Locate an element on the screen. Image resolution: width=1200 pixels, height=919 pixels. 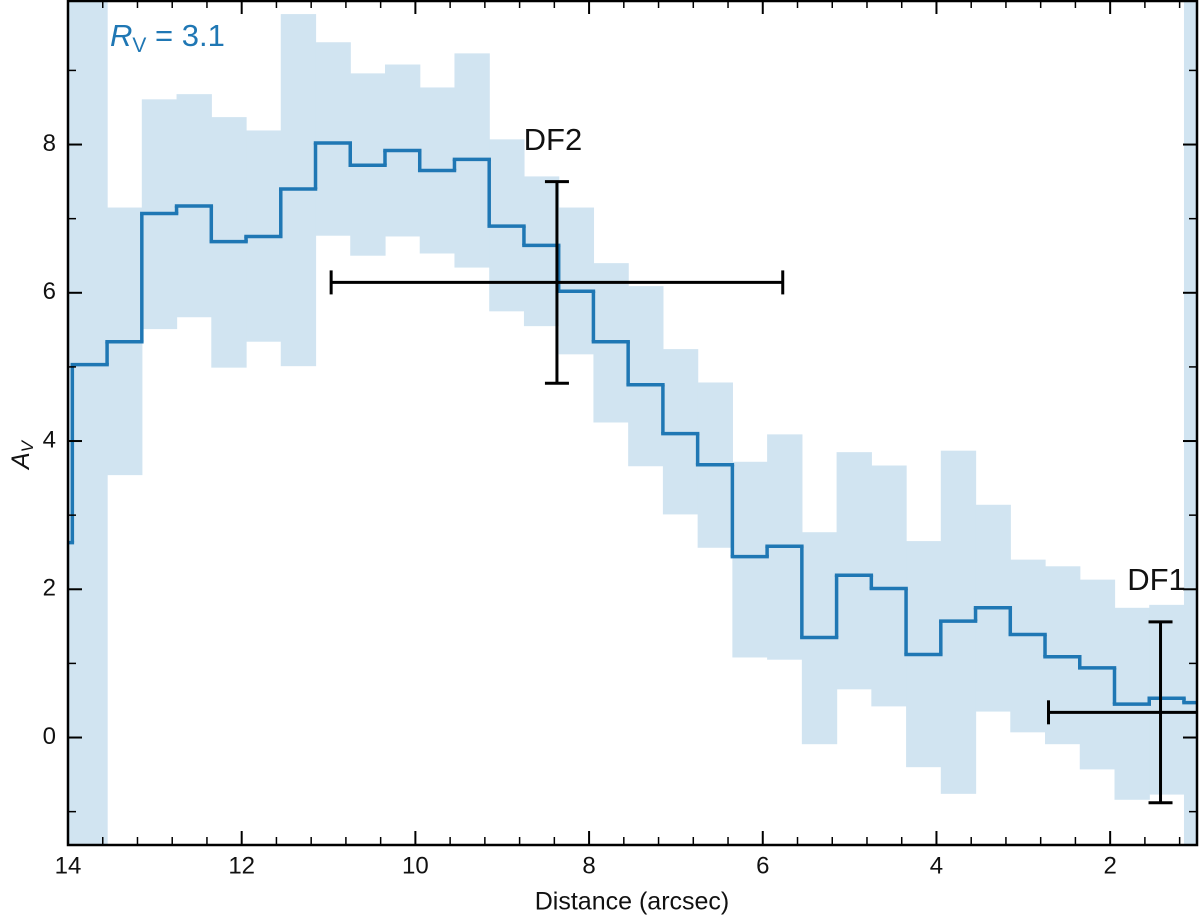
y-axis-label: AV is located at coordinates (22, 455).